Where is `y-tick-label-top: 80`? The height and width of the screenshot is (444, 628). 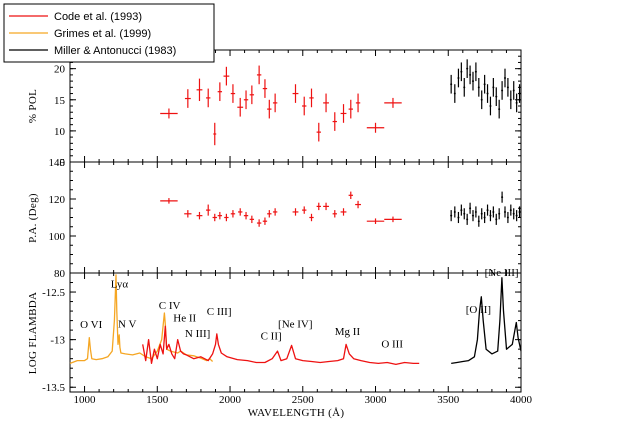 y-tick-label-top: 80 is located at coordinates (60, 274).